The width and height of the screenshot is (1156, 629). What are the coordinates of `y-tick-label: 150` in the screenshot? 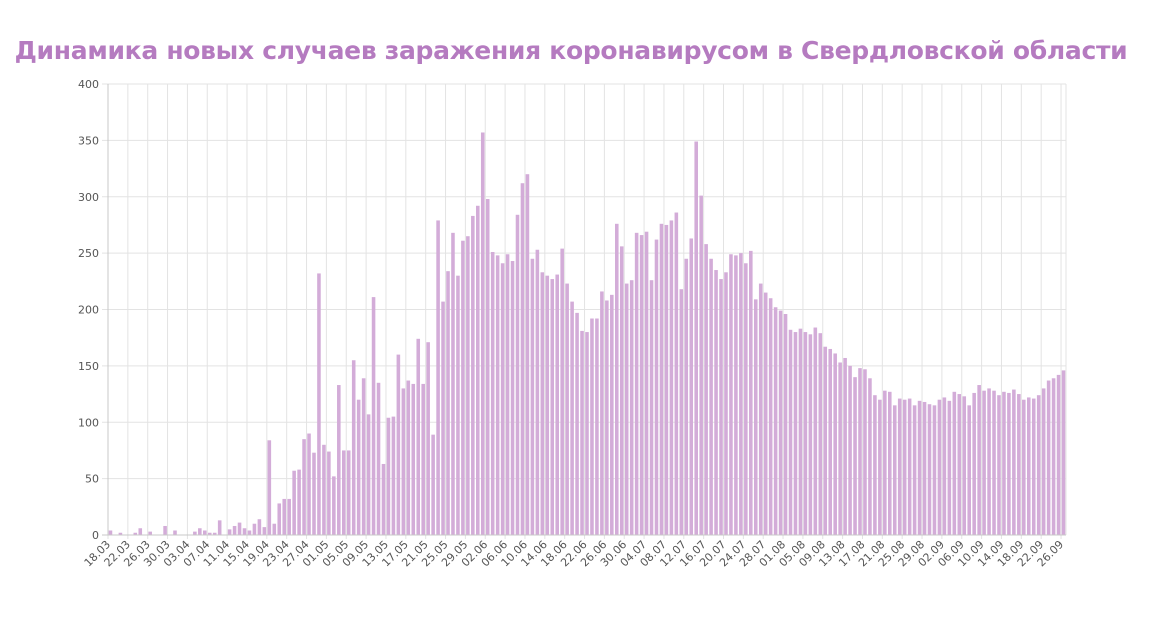 It's located at (88, 366).